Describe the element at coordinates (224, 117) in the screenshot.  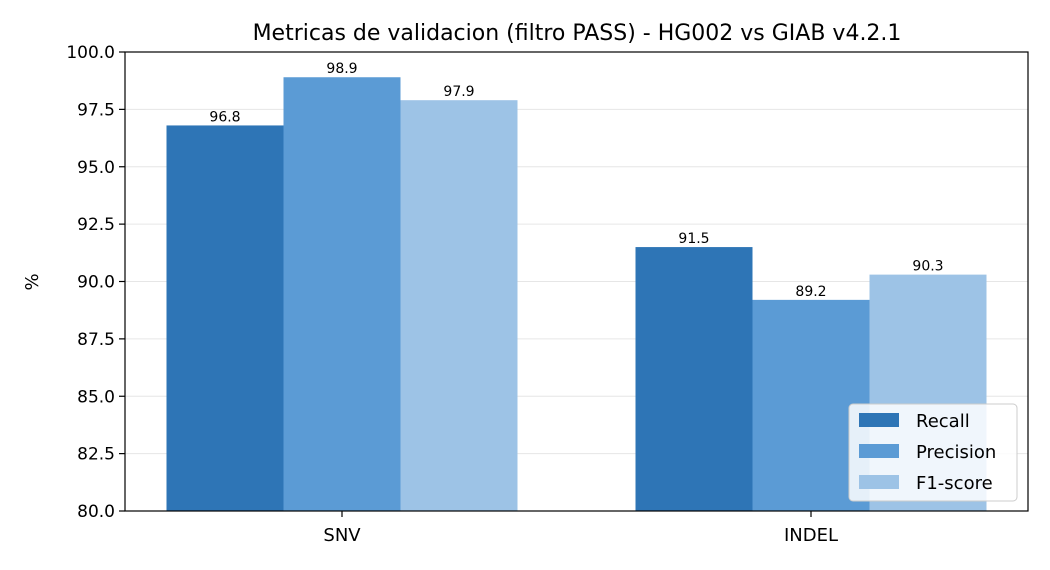
I see `data-label: 96.8` at that location.